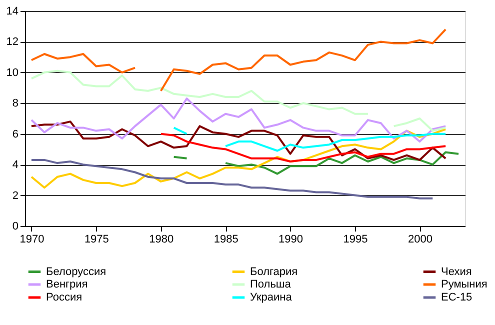  Describe the element at coordinates (15, 165) in the screenshot. I see `y-tick-label: 4` at that location.